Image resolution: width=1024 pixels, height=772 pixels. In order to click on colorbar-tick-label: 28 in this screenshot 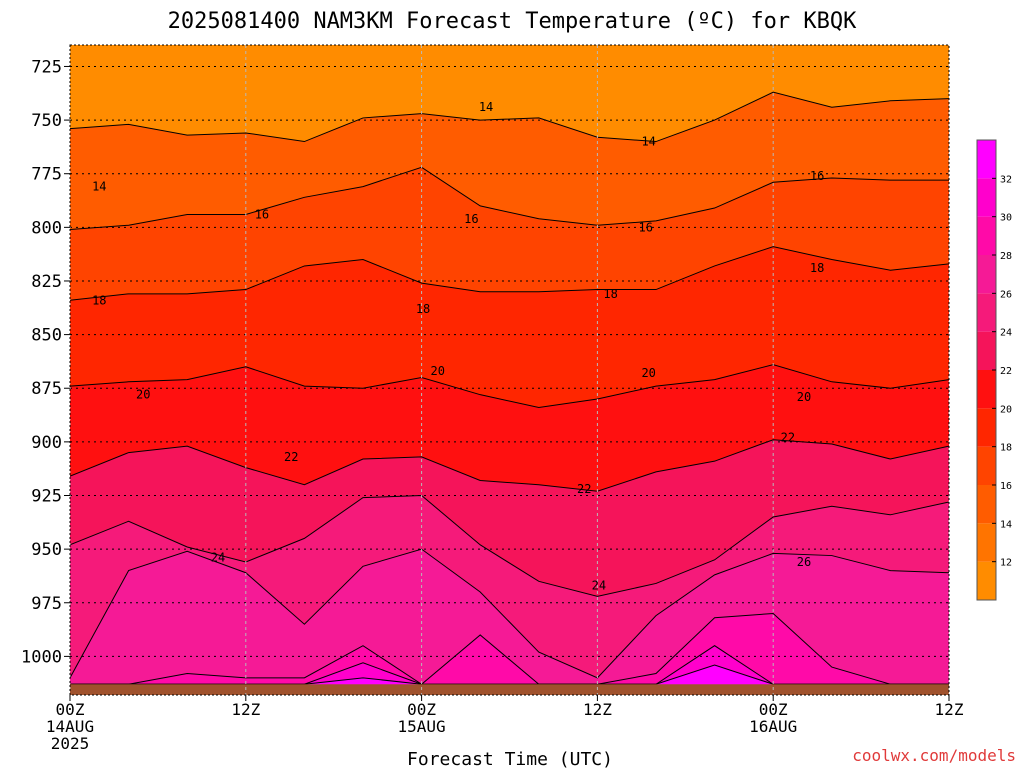, I will do `click(1006, 256)`.